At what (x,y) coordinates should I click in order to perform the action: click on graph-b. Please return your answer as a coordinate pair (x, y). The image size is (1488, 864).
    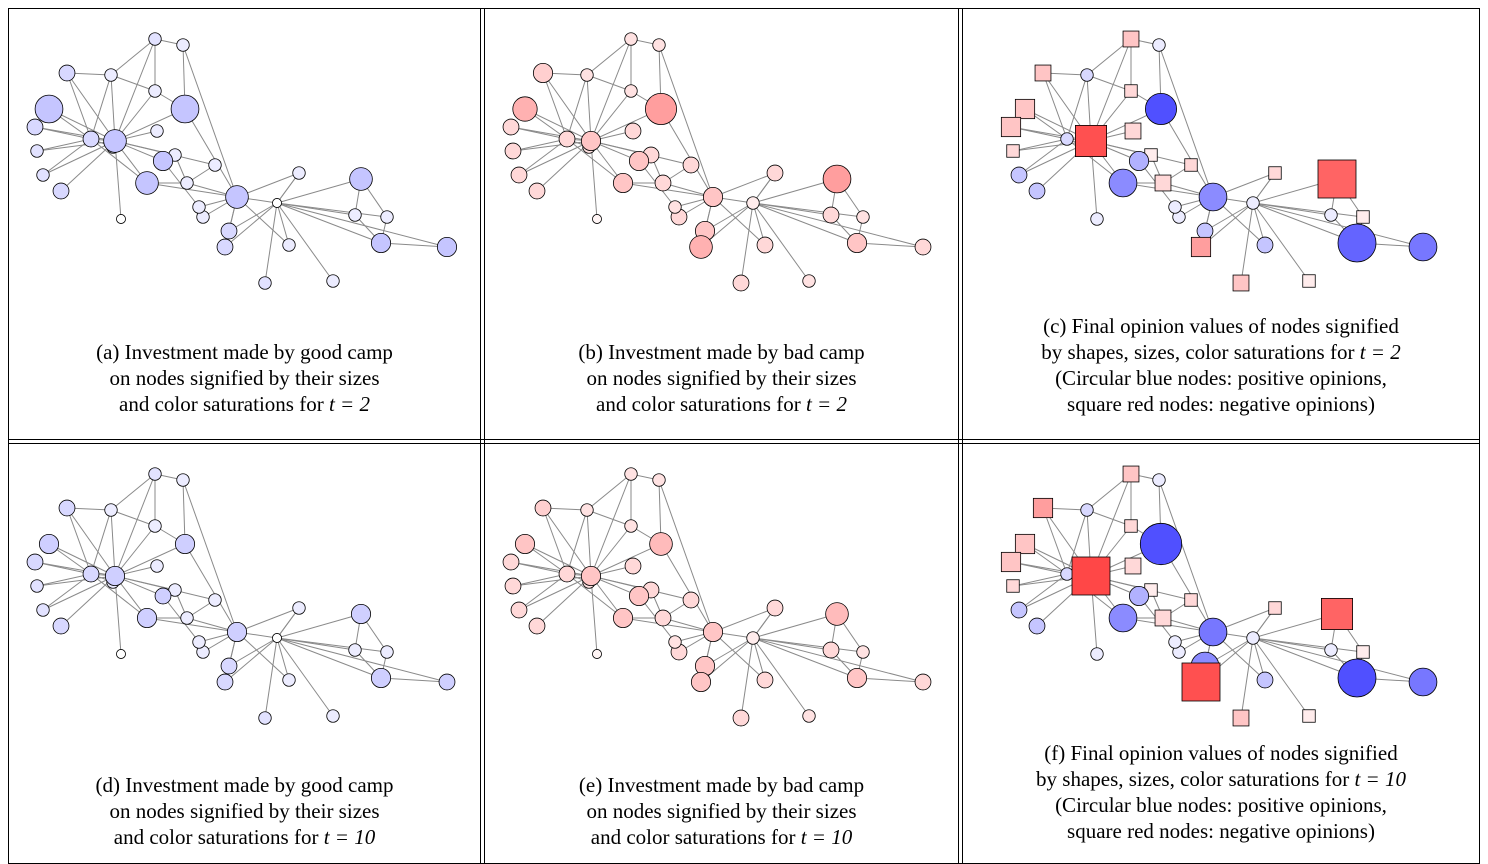
    Looking at the image, I should click on (717, 162).